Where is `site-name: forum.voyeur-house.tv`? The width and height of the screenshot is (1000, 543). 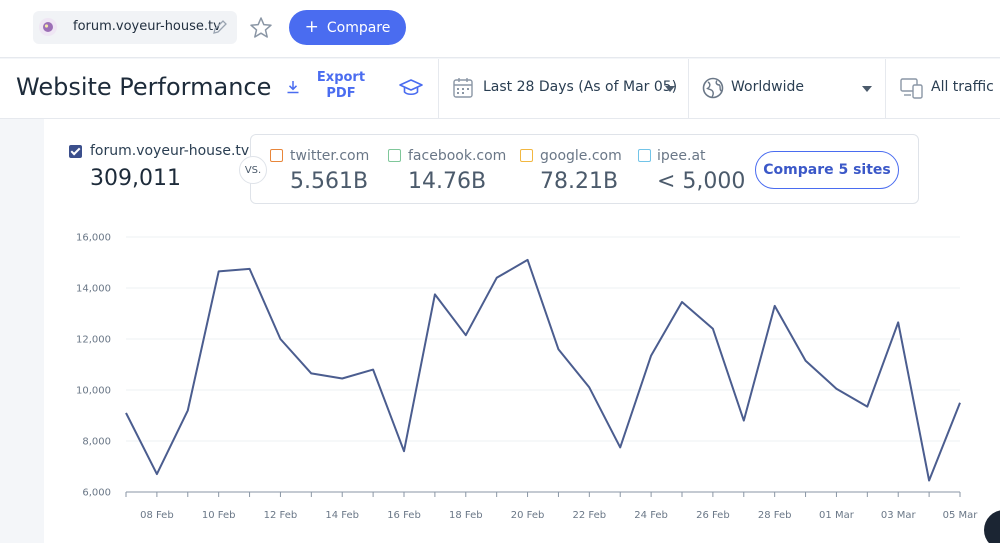
site-name: forum.voyeur-house.tv is located at coordinates (147, 26).